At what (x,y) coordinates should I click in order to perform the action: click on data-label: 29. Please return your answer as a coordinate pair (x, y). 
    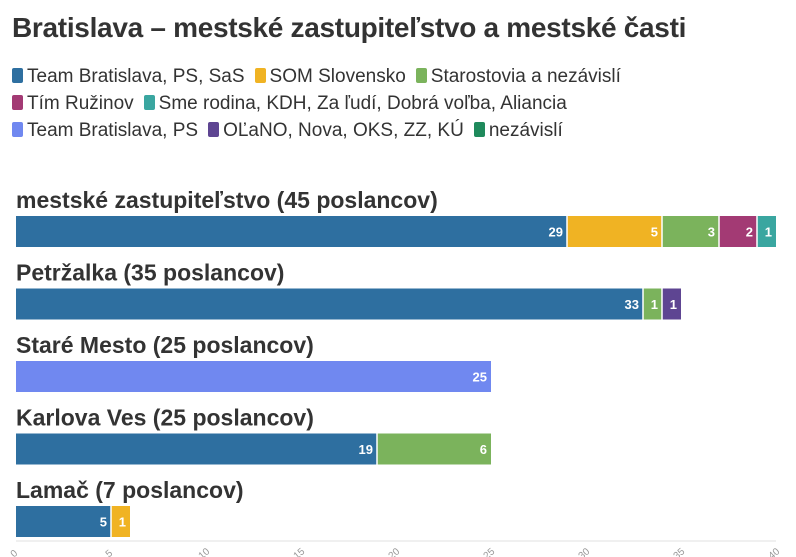
    Looking at the image, I should click on (556, 232).